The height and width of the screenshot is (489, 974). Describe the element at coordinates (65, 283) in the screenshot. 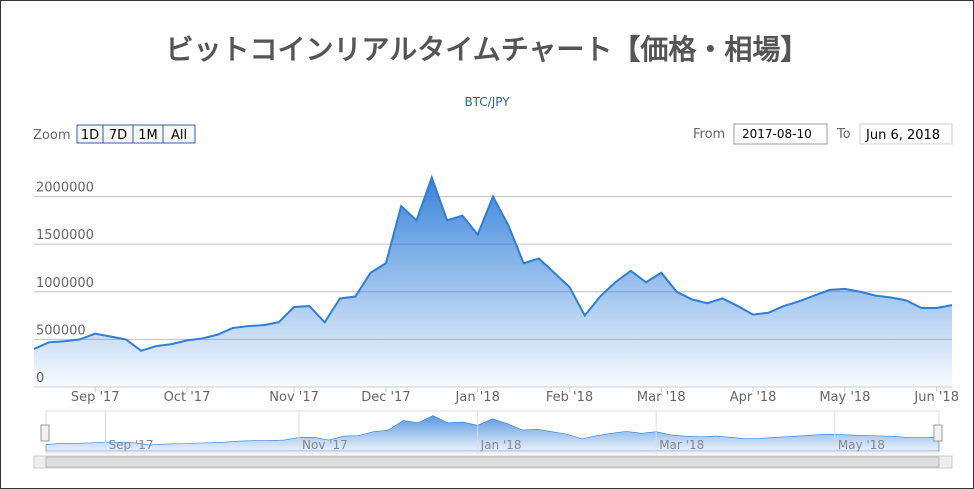

I see `y-tick-label: 1000000` at that location.